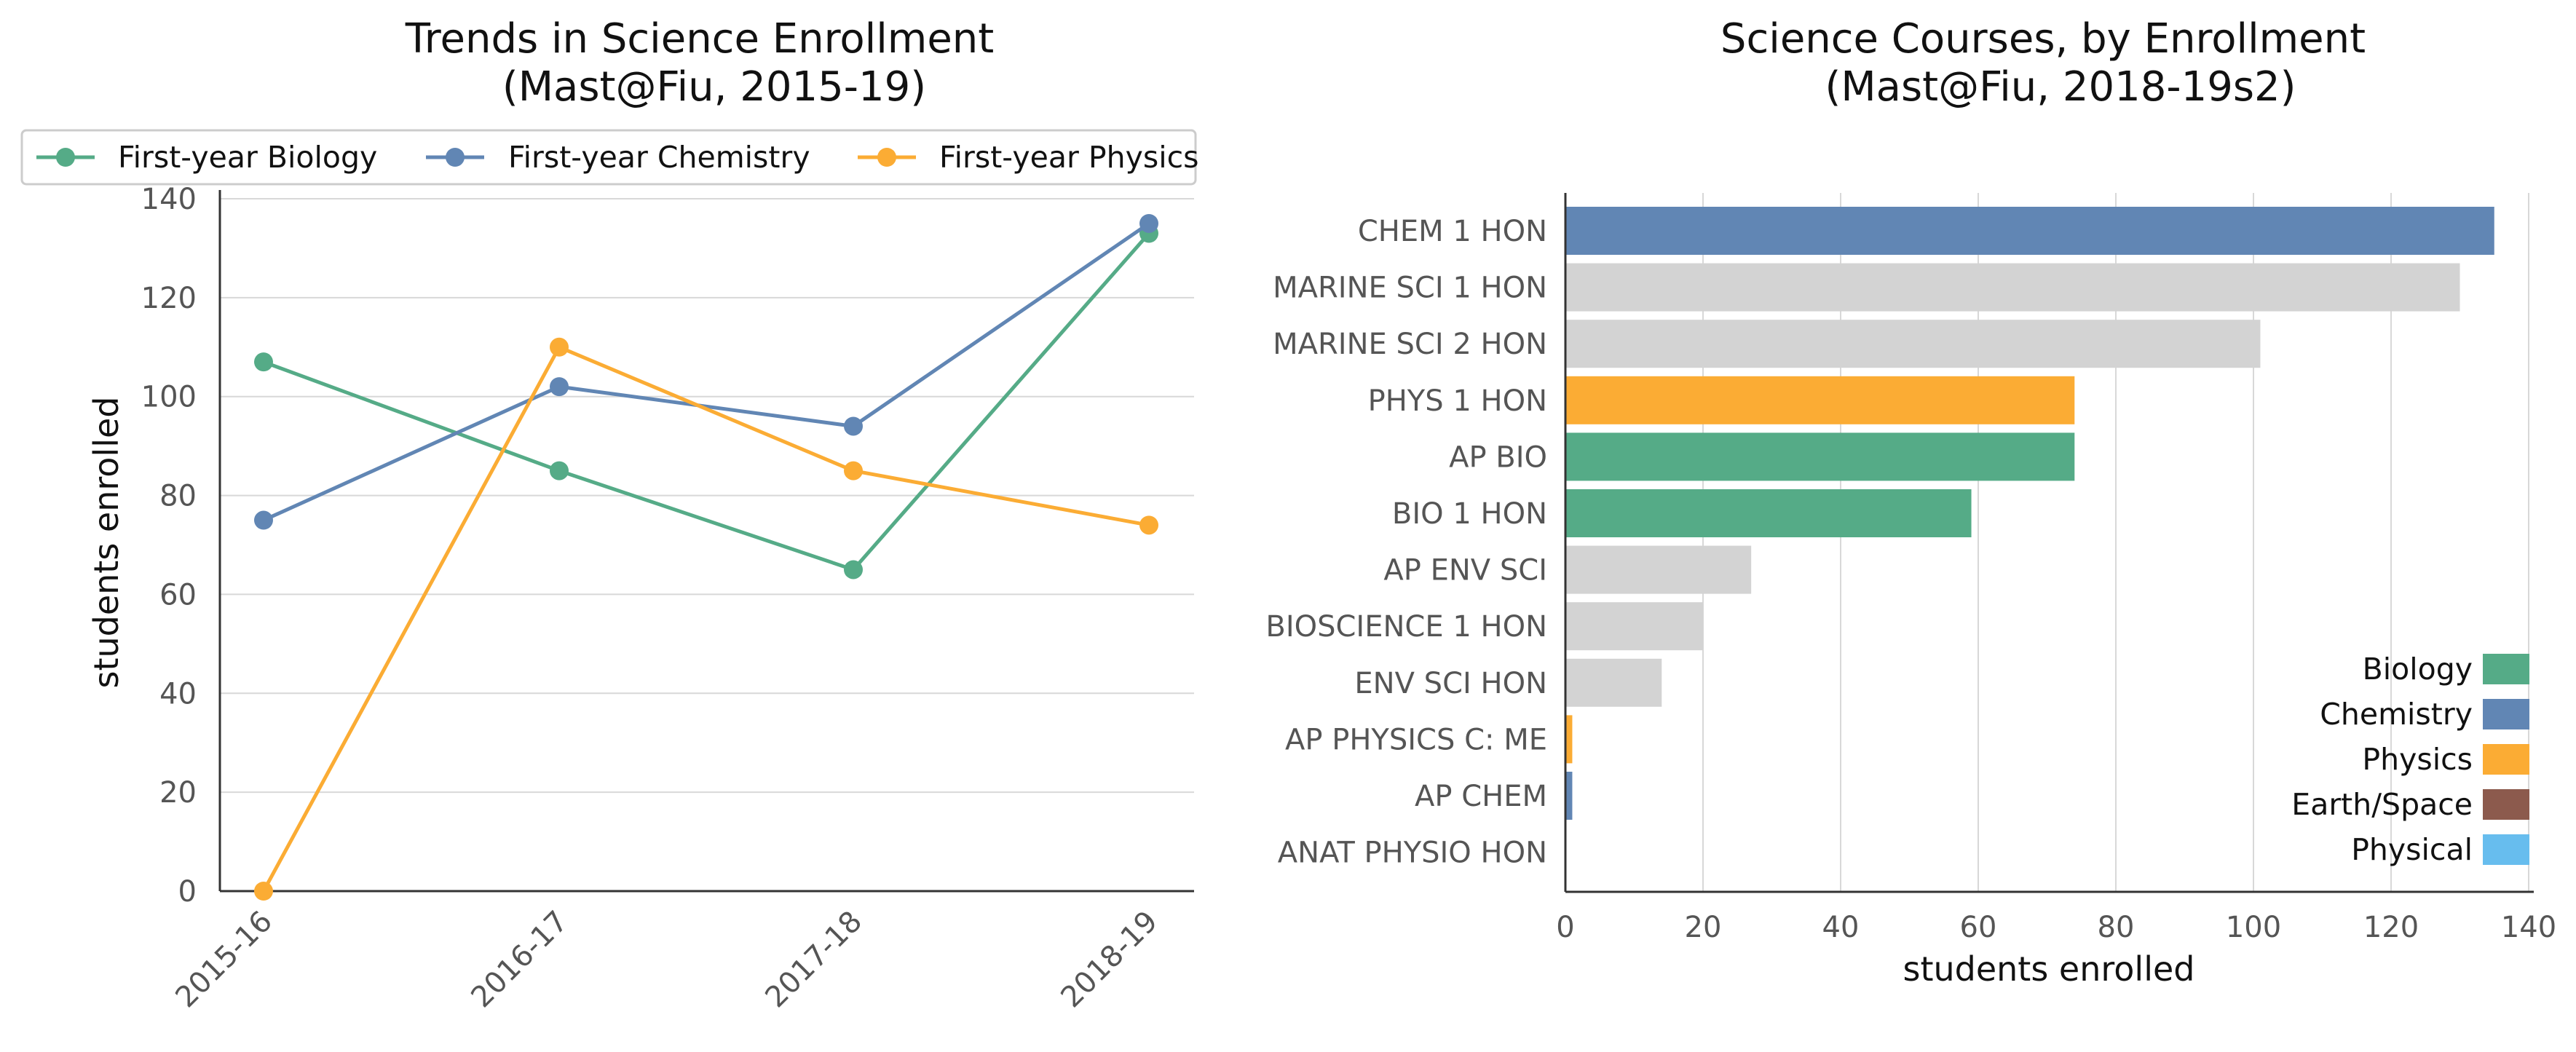 Image resolution: width=2576 pixels, height=1052 pixels. Describe the element at coordinates (814, 960) in the screenshot. I see `x-tick-label: 2017-18` at that location.